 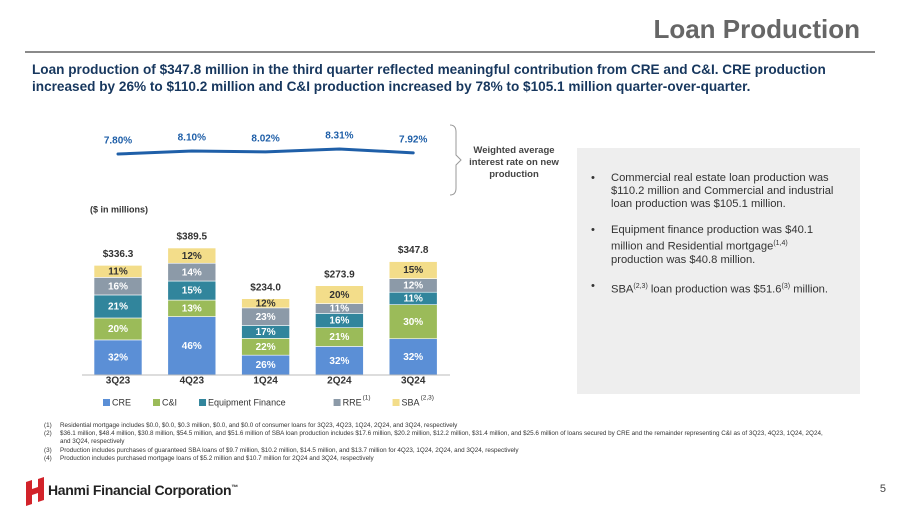 I want to click on superscript: (1,4), so click(x=780, y=243).